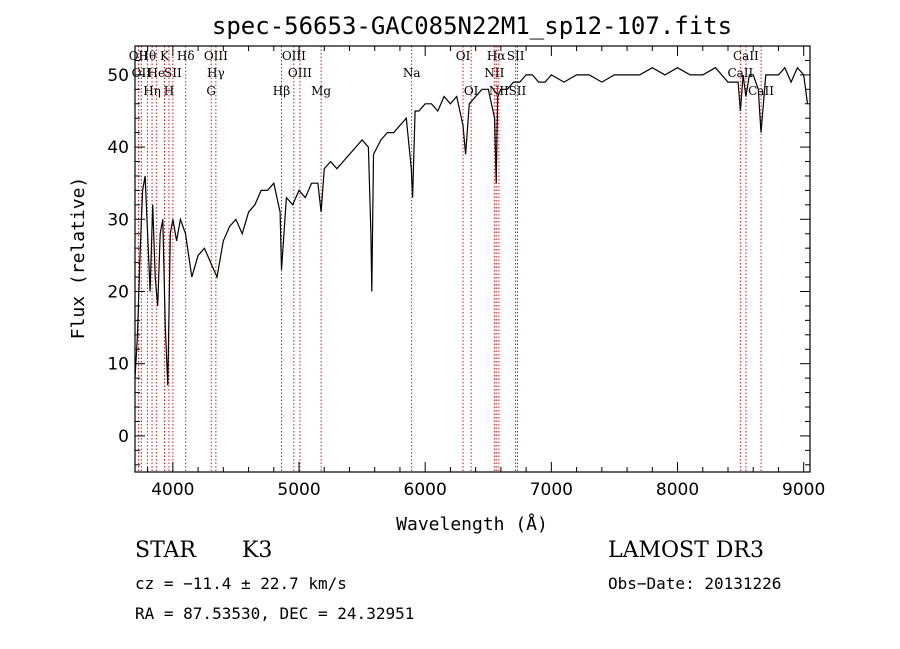  I want to click on x-tick-label: 7000, so click(551, 490).